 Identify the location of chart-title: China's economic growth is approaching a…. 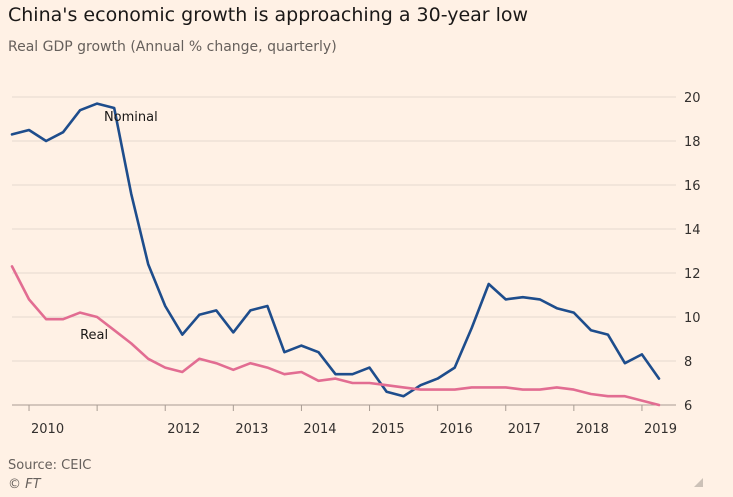
(268, 15).